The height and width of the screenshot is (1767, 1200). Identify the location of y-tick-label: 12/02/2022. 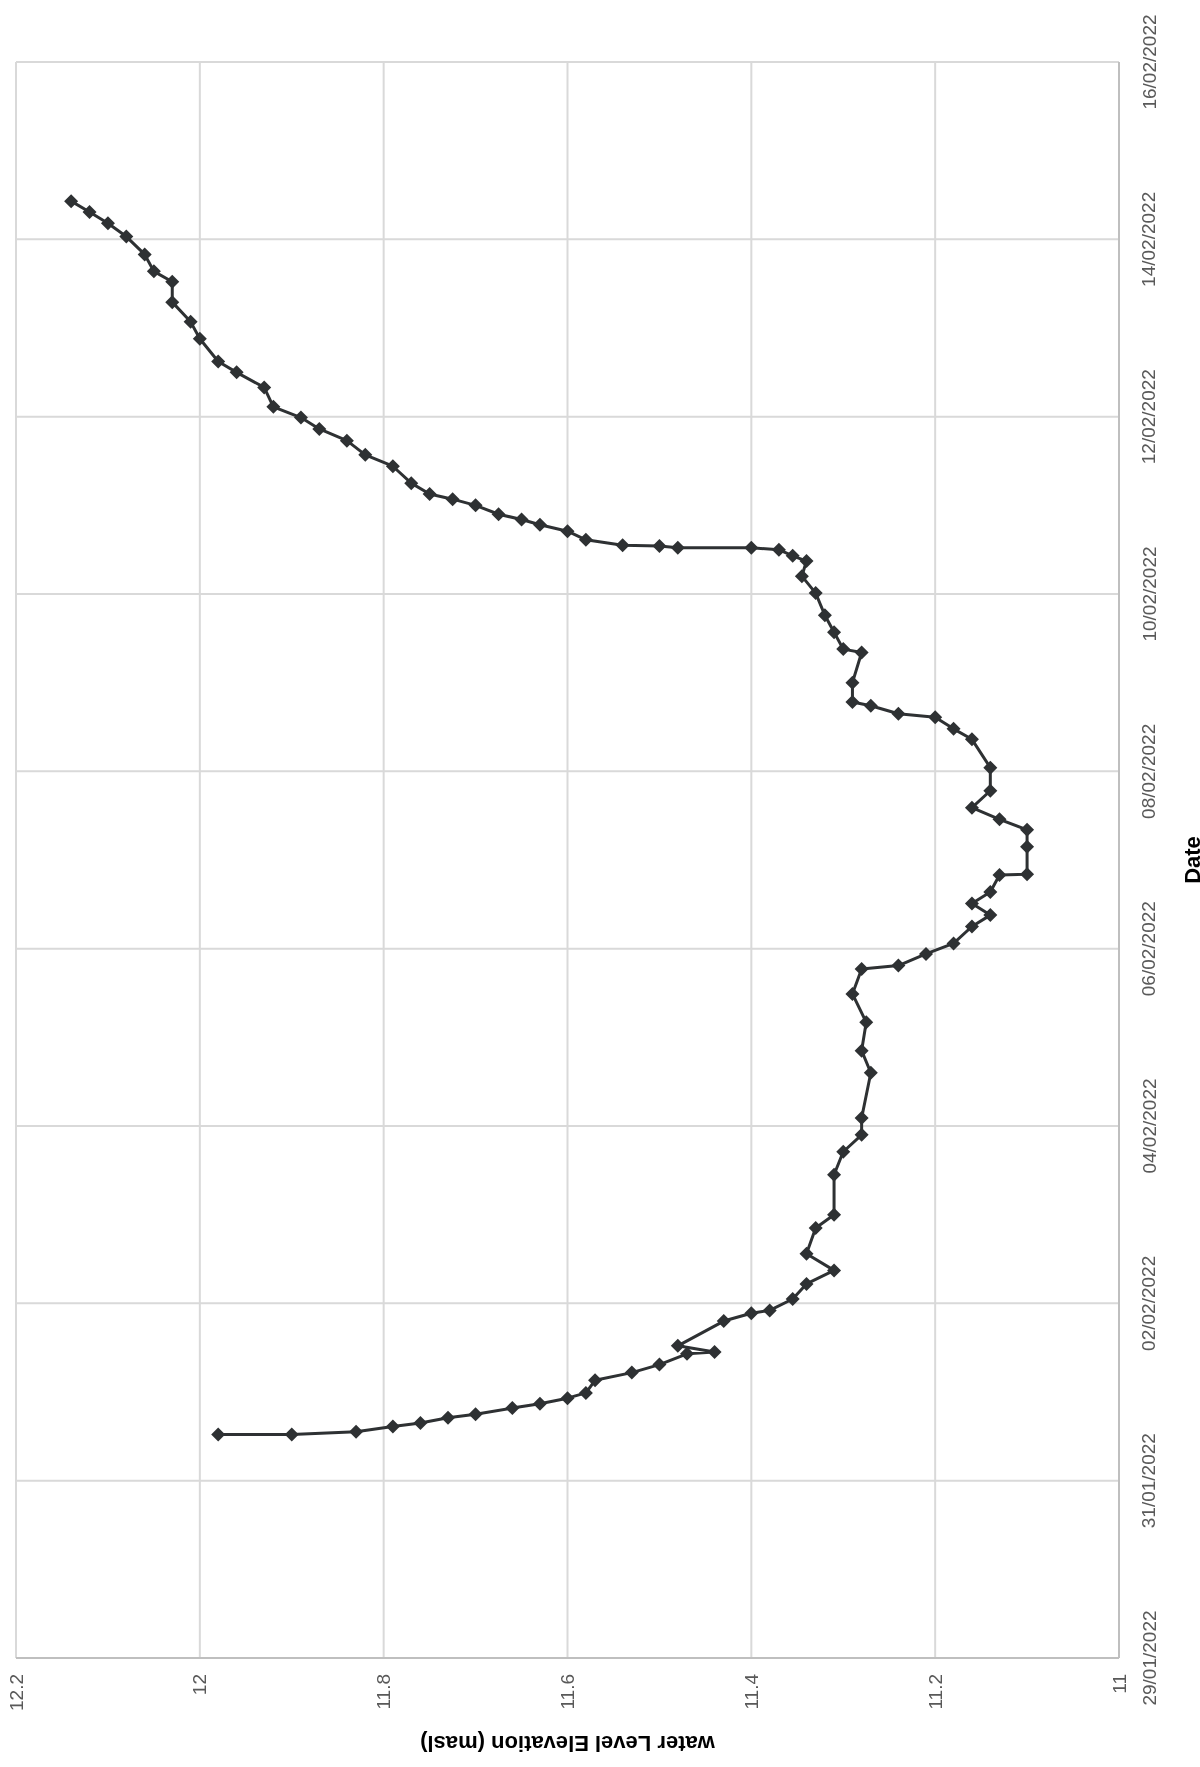
(1149, 417).